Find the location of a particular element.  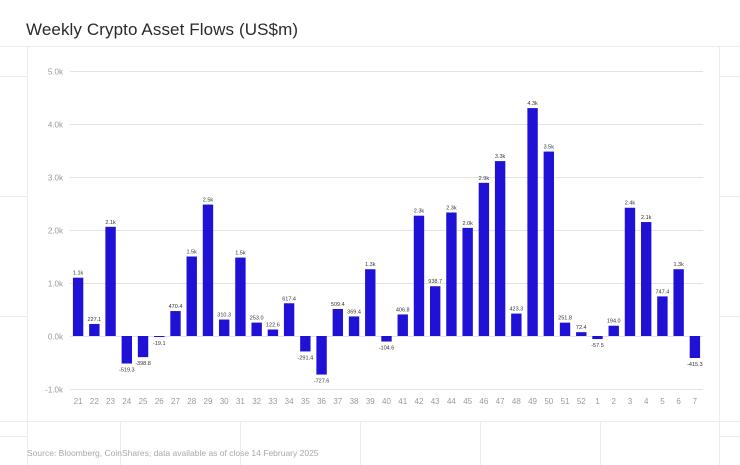

data-label: 3.5k is located at coordinates (549, 148).